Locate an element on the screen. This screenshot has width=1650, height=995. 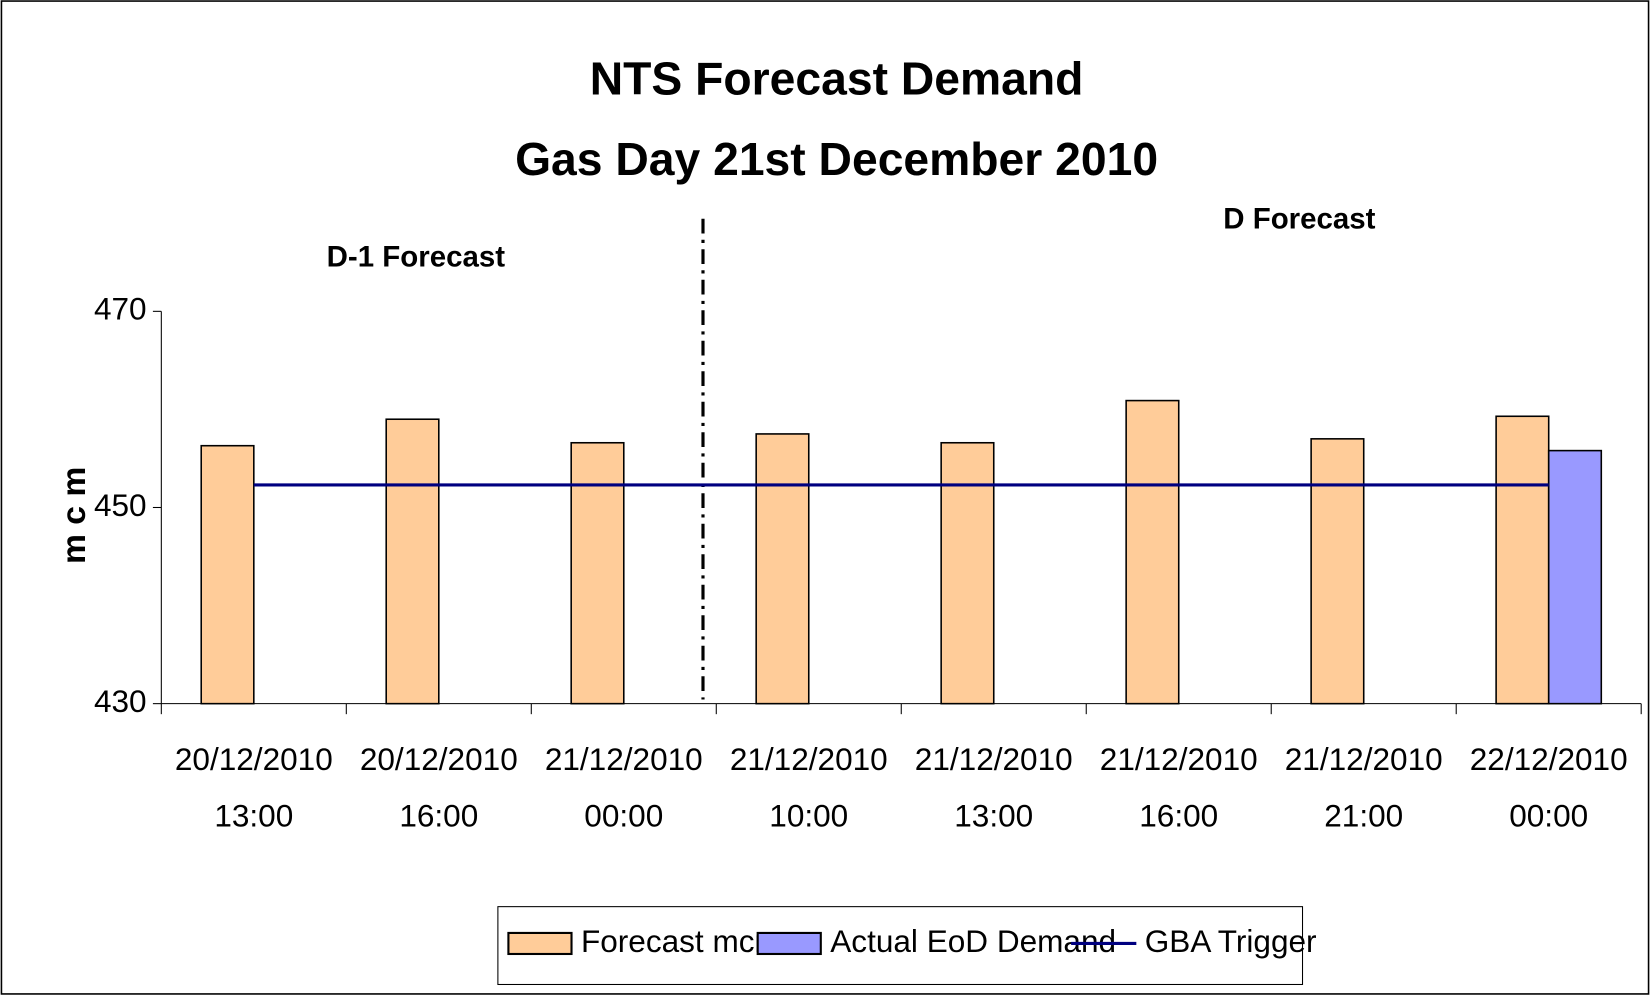
annotation: D Forecast is located at coordinates (1299, 219).